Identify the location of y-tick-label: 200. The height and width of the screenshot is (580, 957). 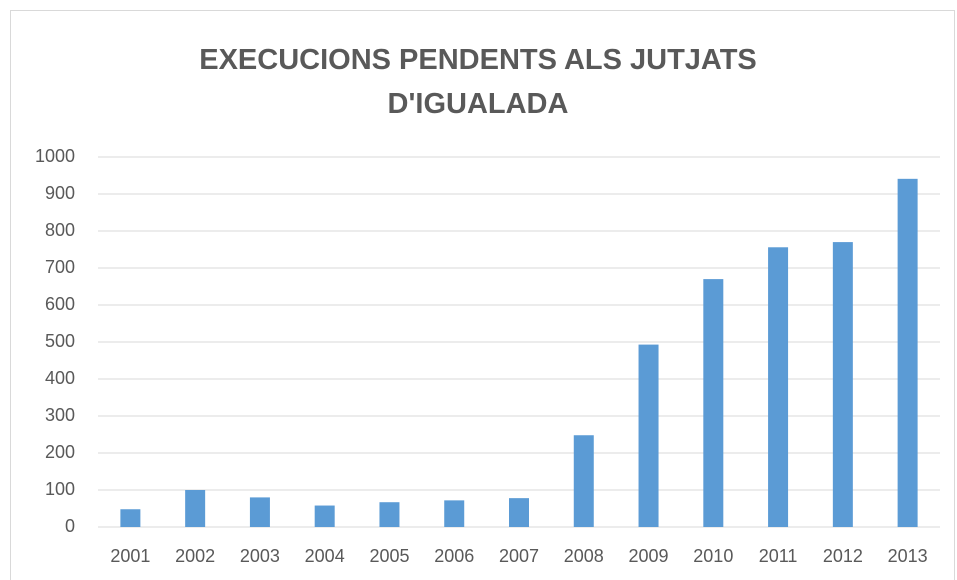
(60, 452).